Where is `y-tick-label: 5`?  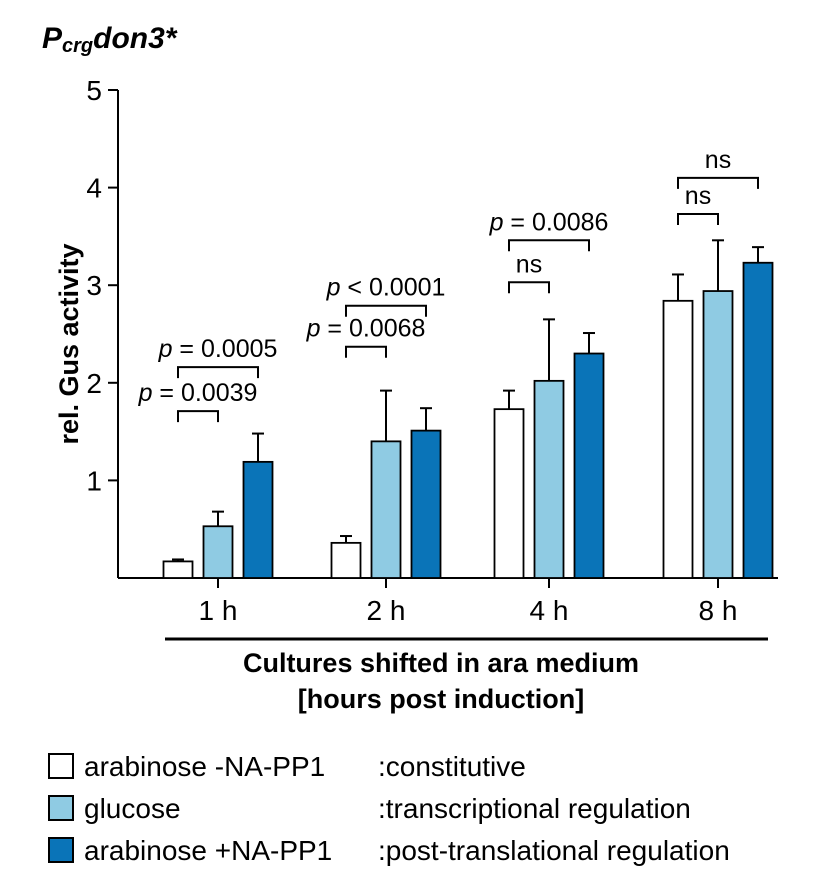 y-tick-label: 5 is located at coordinates (94, 90).